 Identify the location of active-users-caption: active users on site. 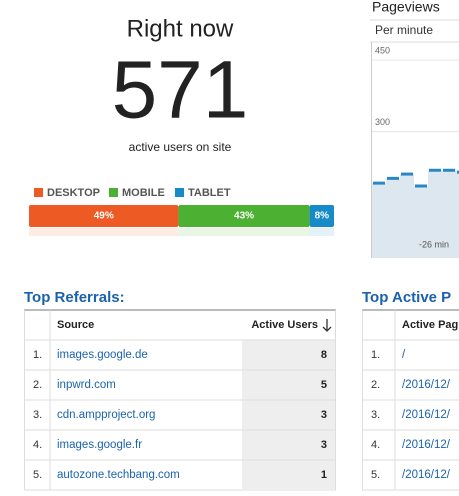
(180, 147).